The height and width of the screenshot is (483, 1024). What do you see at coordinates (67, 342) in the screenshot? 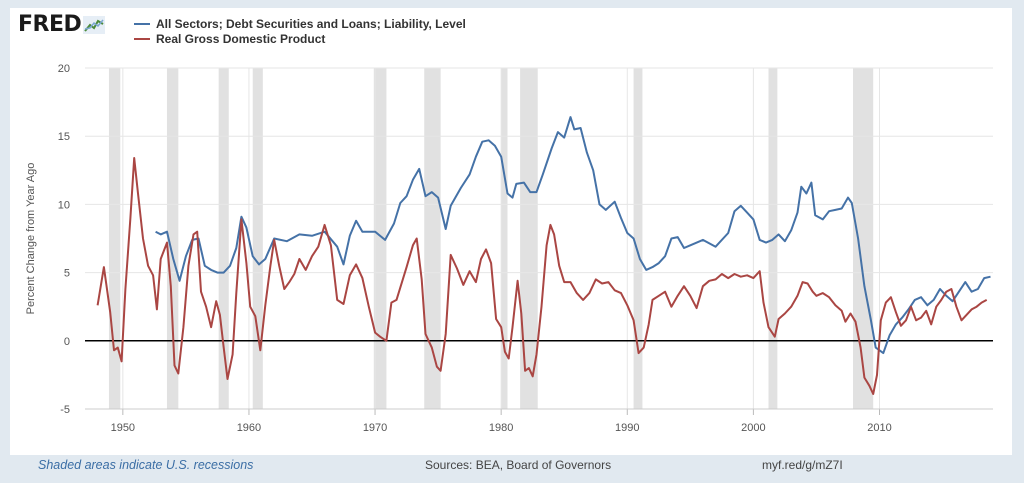
I see `y-tick-label: 0` at bounding box center [67, 342].